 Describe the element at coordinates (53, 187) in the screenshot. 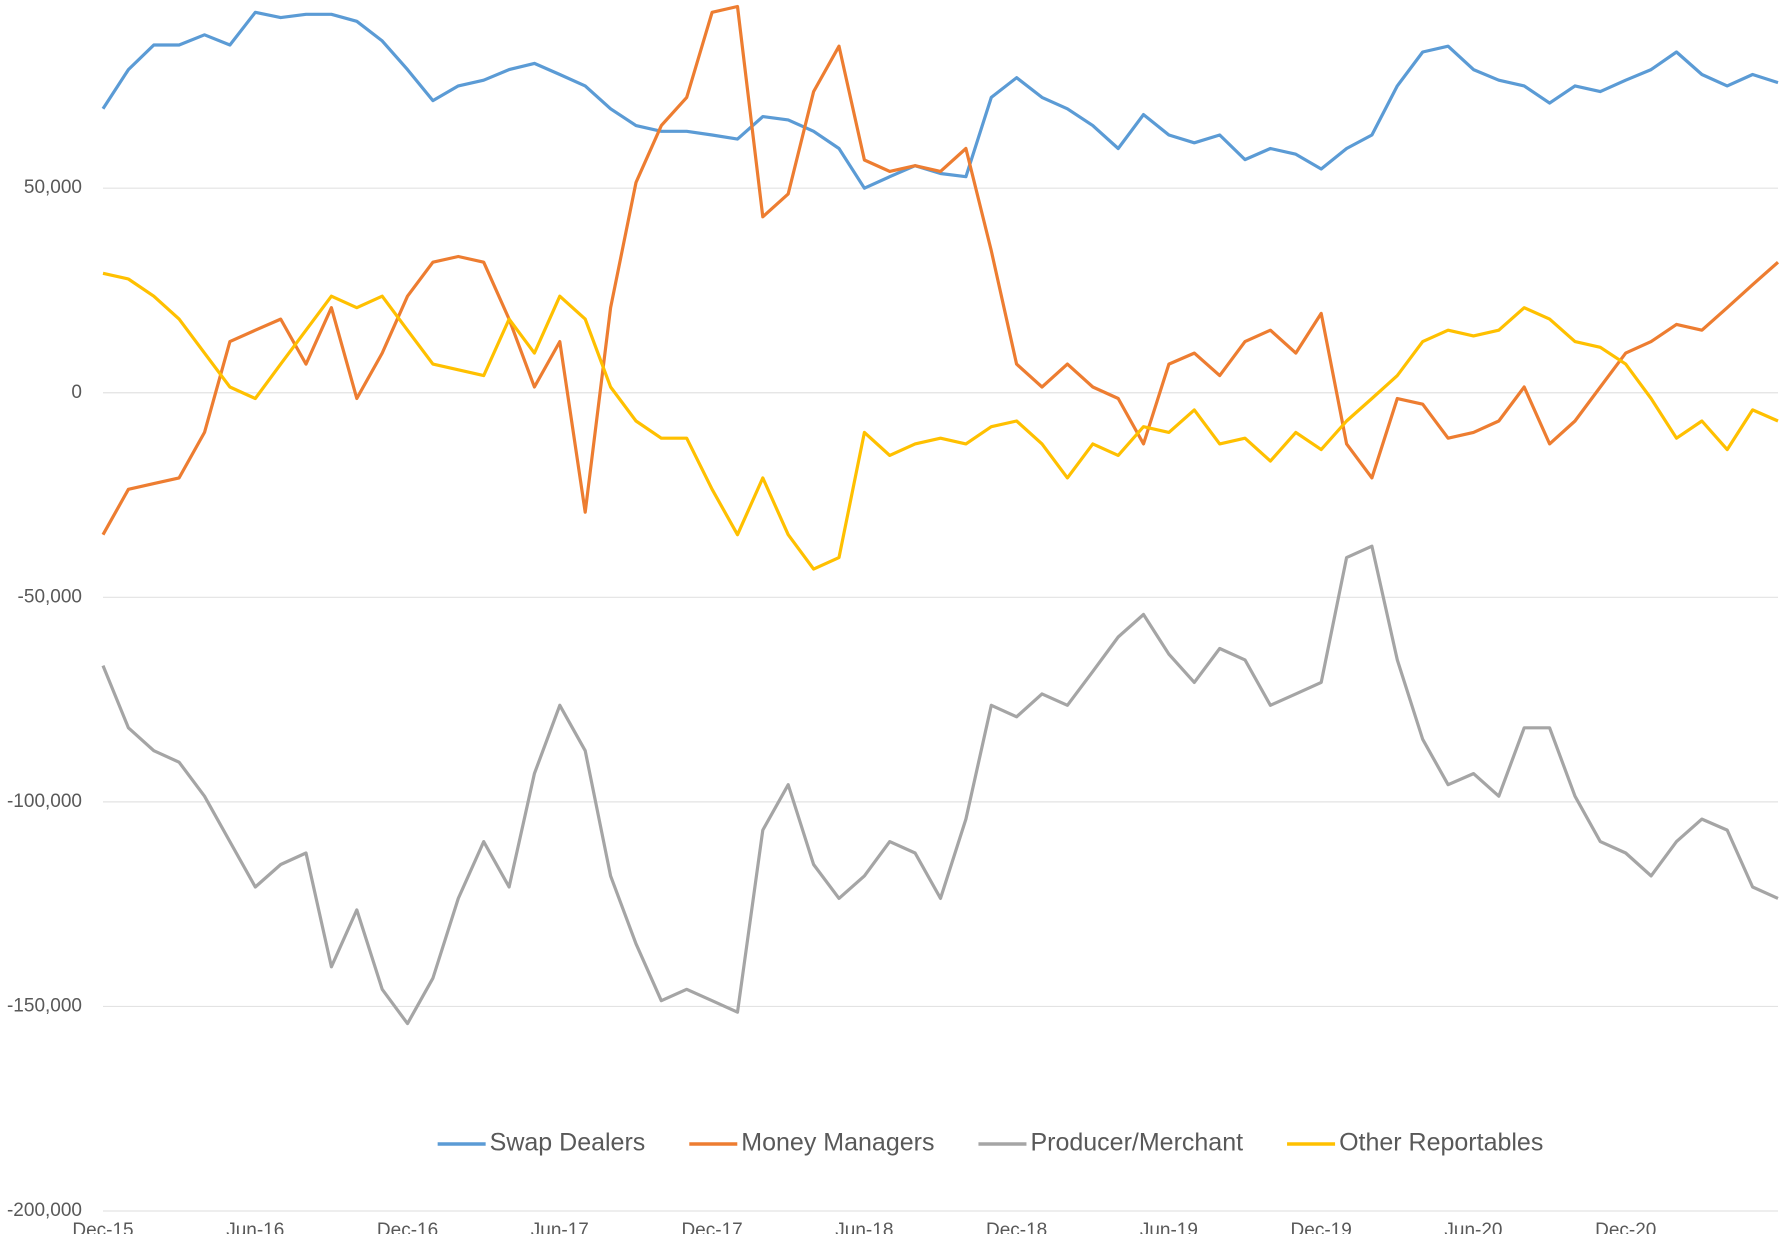

I see `y-tick-label: 50,000` at that location.